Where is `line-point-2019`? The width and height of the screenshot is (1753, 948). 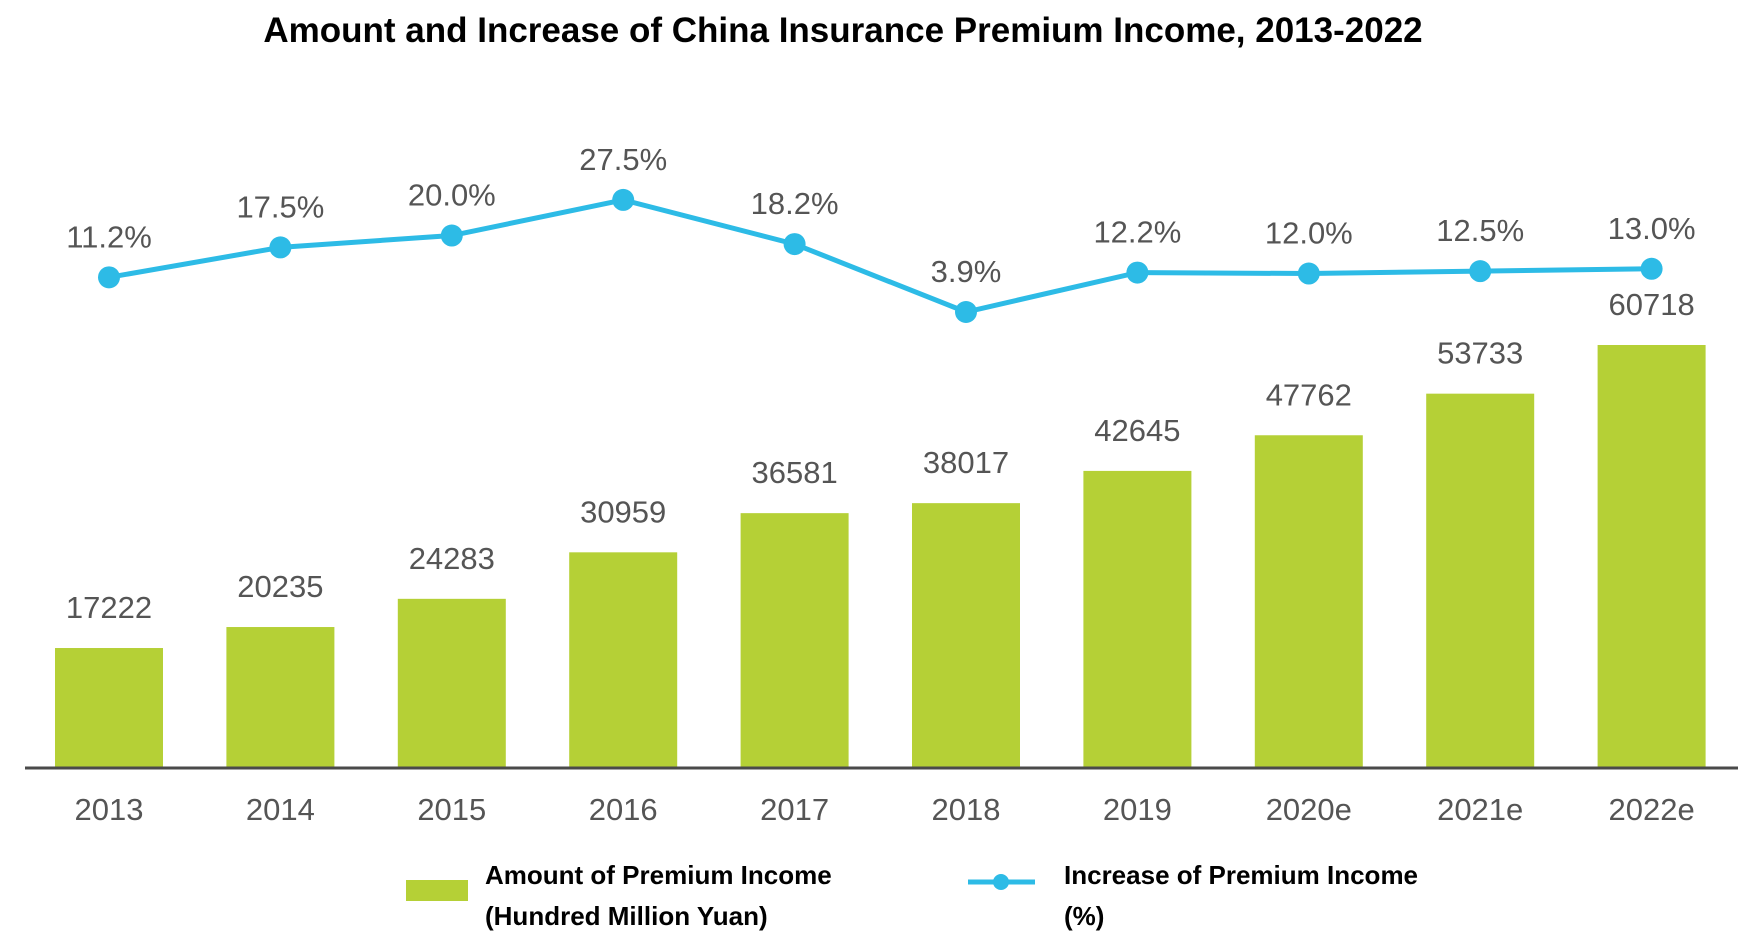
line-point-2019 is located at coordinates (1137, 272).